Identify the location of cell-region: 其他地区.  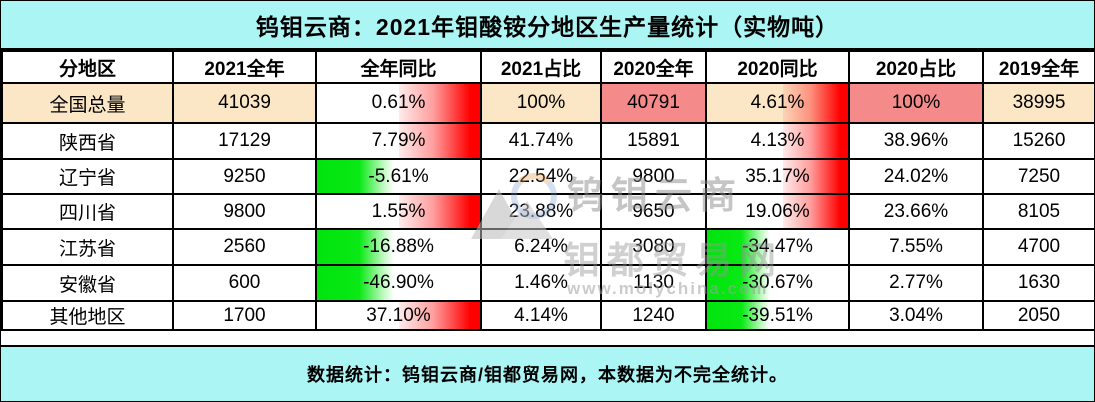
(87, 315).